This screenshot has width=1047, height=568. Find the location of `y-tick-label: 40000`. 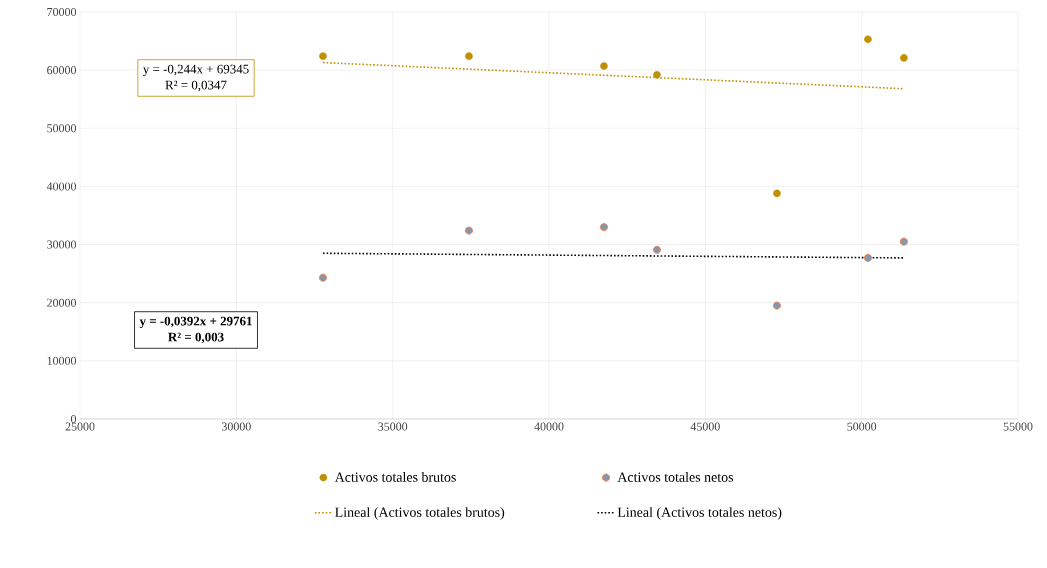

y-tick-label: 40000 is located at coordinates (61, 186).